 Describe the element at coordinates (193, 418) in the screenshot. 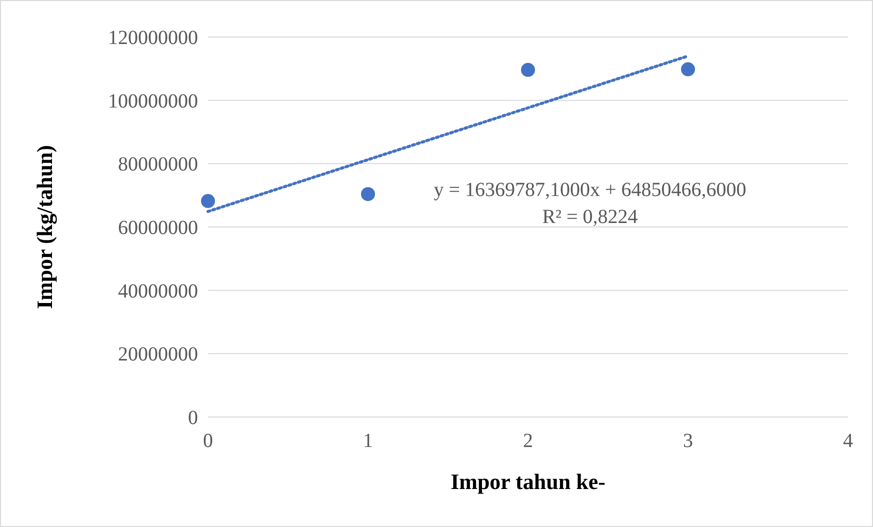

I see `y-tick-label: 0` at that location.